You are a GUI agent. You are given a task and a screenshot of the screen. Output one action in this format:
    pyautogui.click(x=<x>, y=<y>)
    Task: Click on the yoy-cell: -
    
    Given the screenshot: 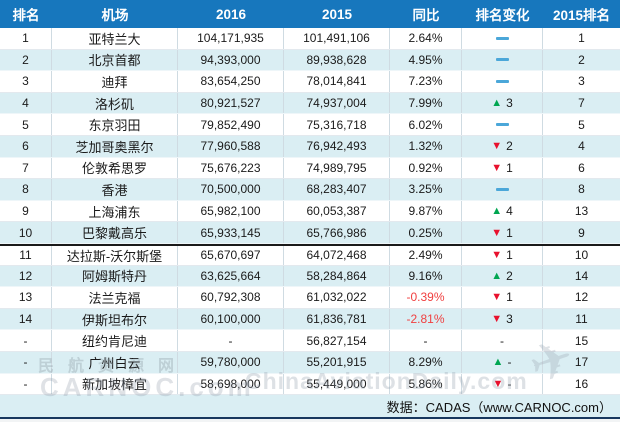 What is the action you would take?
    pyautogui.click(x=426, y=340)
    